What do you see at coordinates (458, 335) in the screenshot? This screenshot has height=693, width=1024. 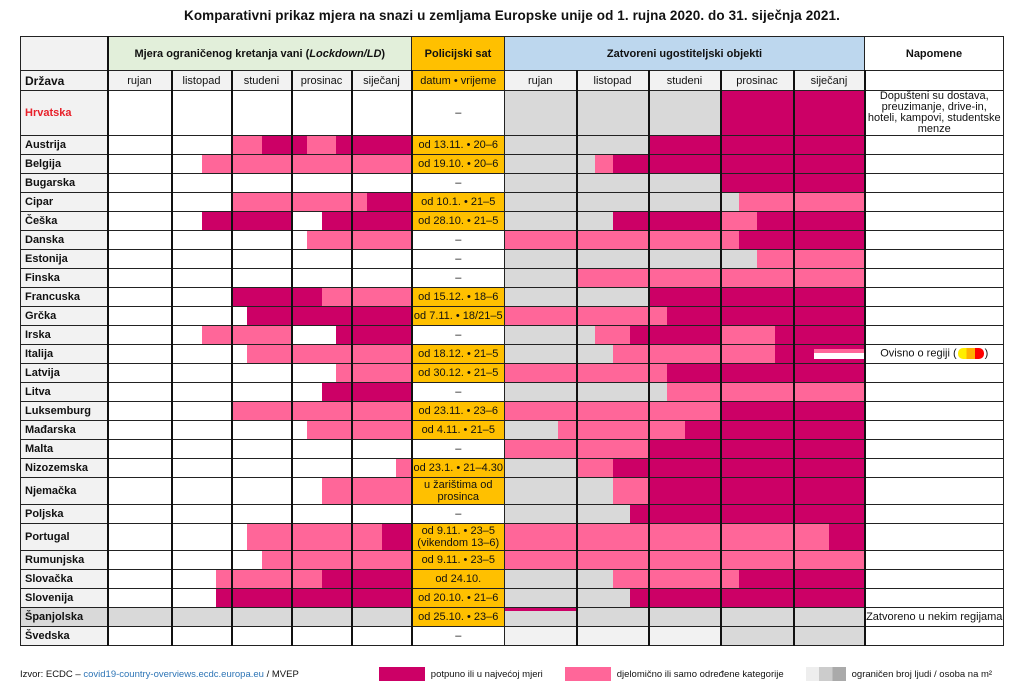 I see `curfew-cell: –` at bounding box center [458, 335].